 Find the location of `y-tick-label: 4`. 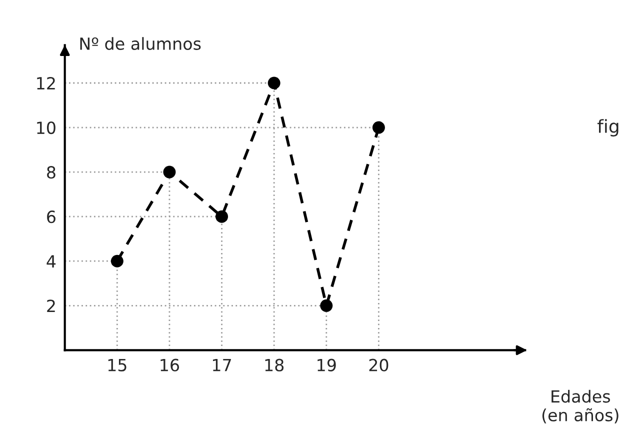

y-tick-label: 4 is located at coordinates (51, 261).